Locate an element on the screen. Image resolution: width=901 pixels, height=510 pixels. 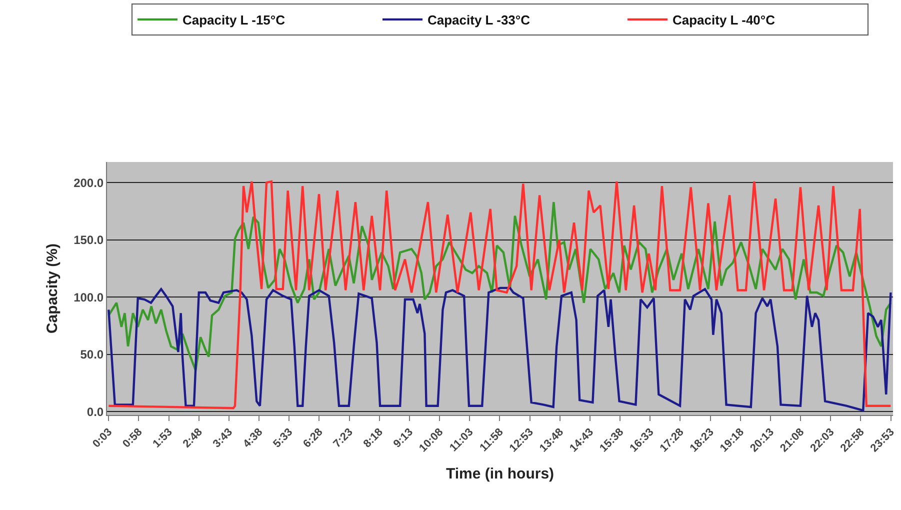
x-axis-title: Time (in hours) is located at coordinates (500, 474).